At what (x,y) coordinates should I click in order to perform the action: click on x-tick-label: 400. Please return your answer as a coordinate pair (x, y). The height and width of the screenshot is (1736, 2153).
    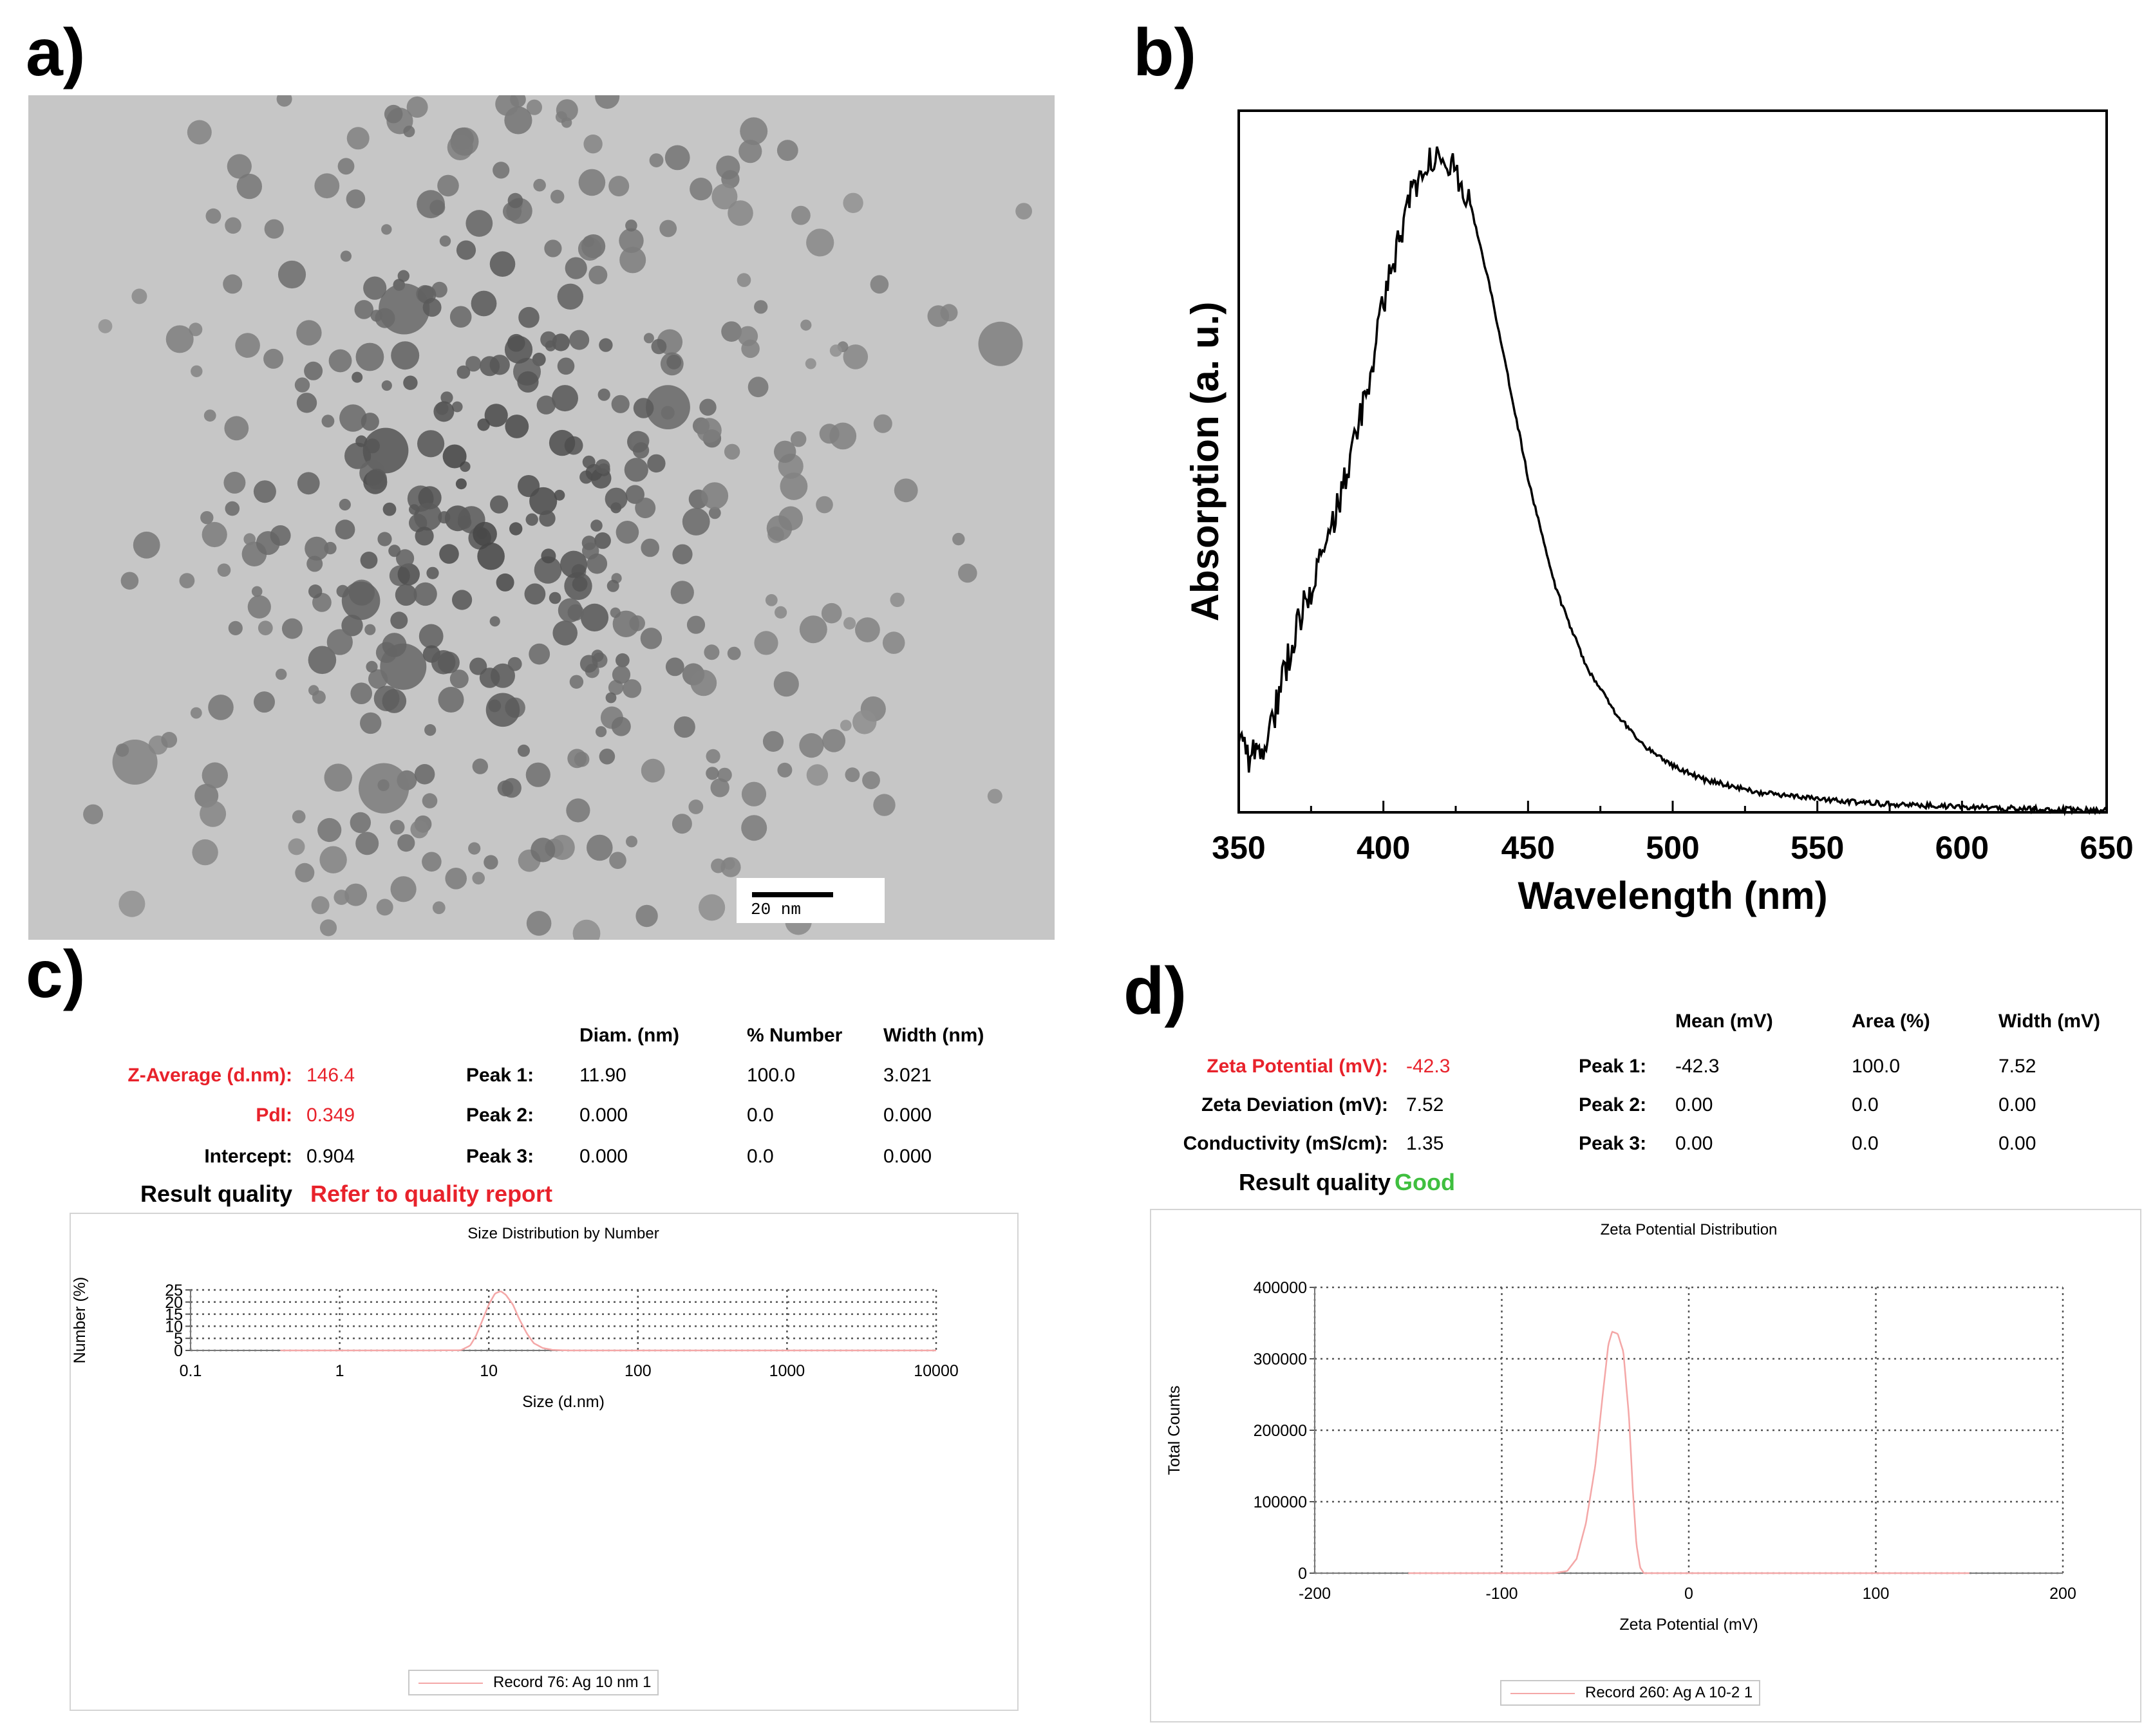
    Looking at the image, I should click on (1383, 848).